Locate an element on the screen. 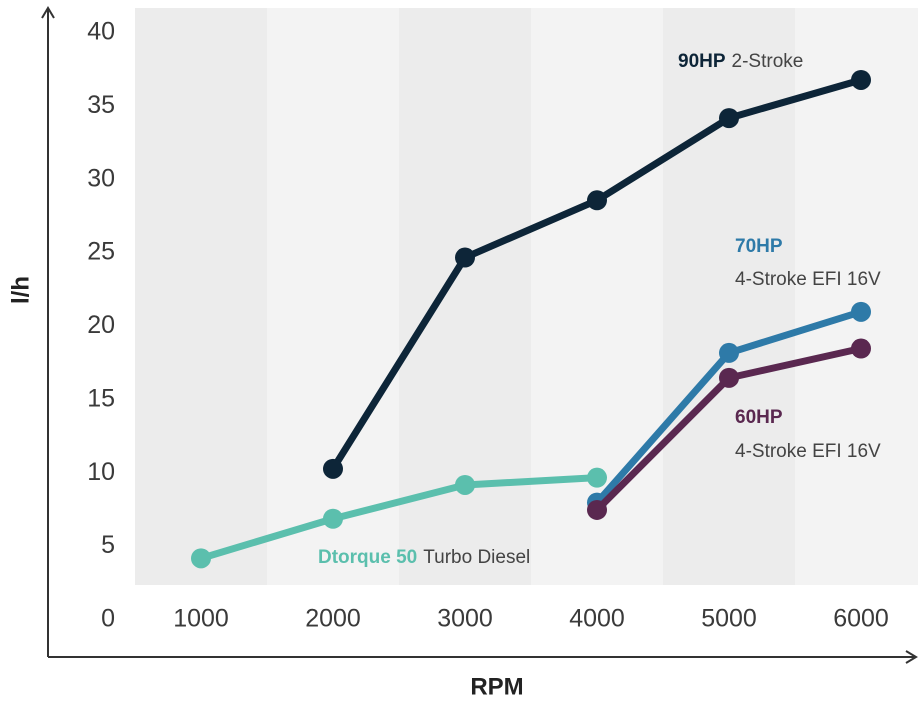  y-arrow is located at coordinates (48, 12).